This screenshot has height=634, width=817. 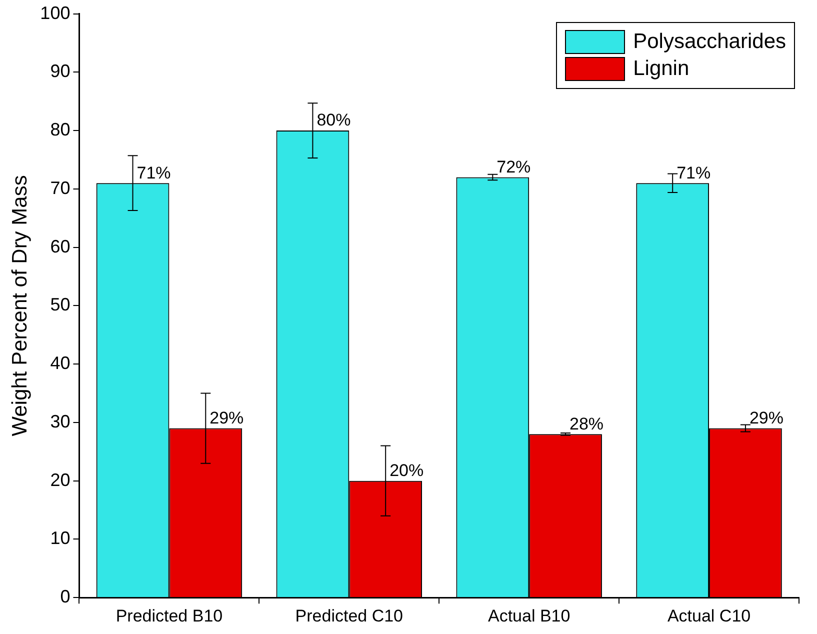 What do you see at coordinates (60, 188) in the screenshot?
I see `y-tick-label: 70` at bounding box center [60, 188].